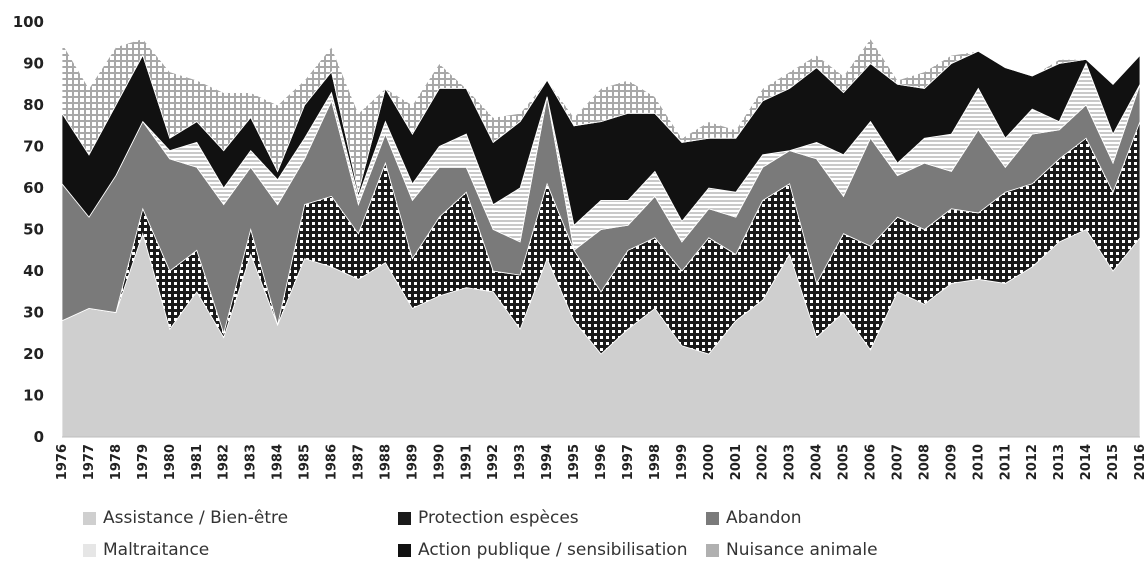  I want to click on legend-item: Maltraitance, so click(146, 550).